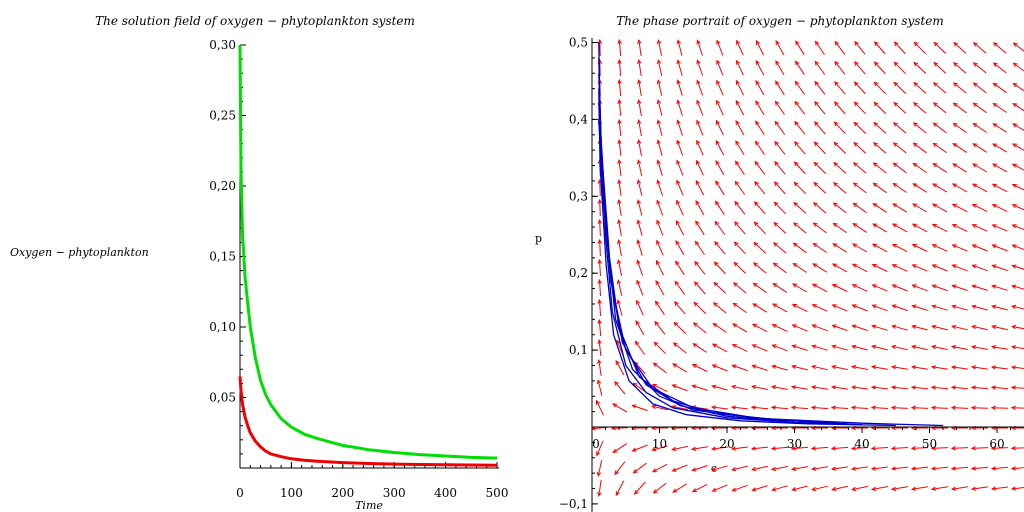  I want to click on left-x-tick-label: 400, so click(445, 493).